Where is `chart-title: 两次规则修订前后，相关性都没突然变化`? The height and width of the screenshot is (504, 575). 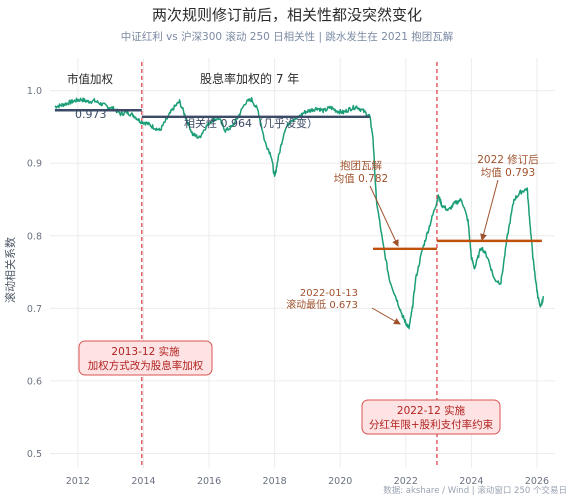 chart-title: 两次规则修订前后，相关性都没突然变化 is located at coordinates (287, 15).